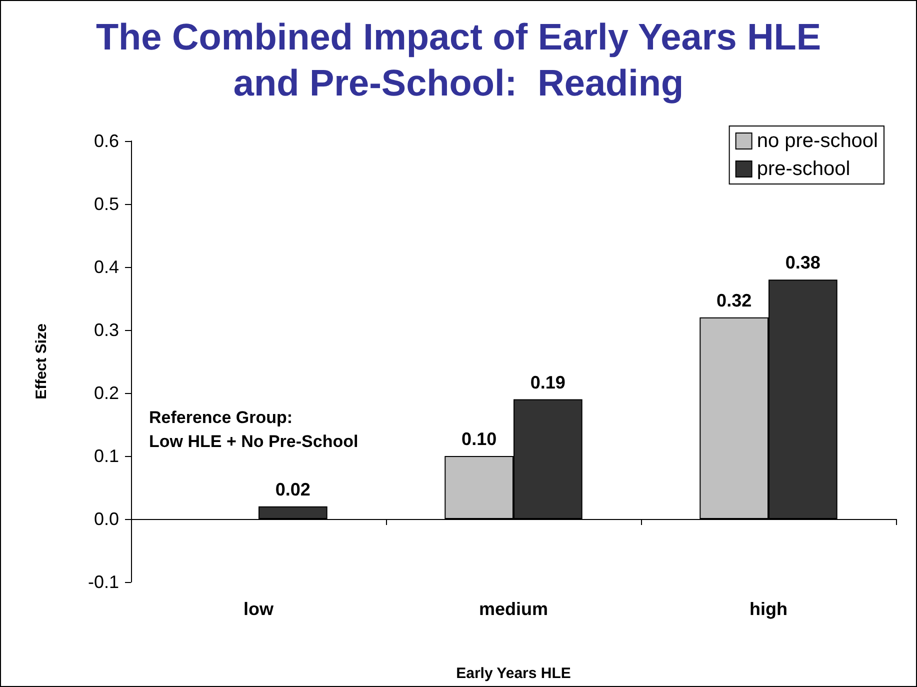  Describe the element at coordinates (253, 441) in the screenshot. I see `annotation: Low HLE + No Pre-School` at that location.